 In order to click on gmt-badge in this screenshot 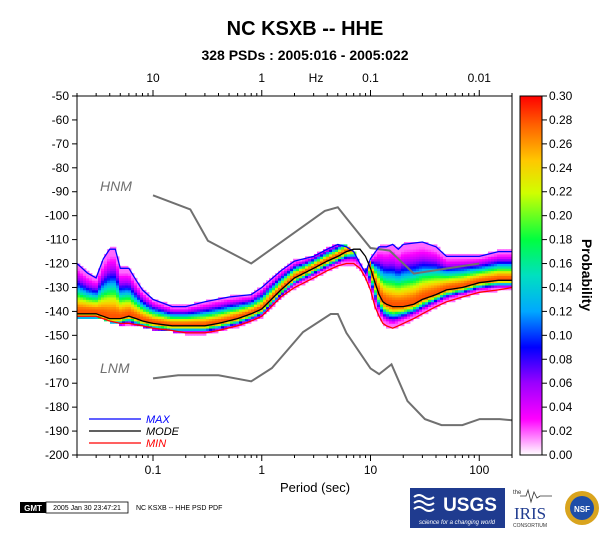, I will do `click(33, 507)`.